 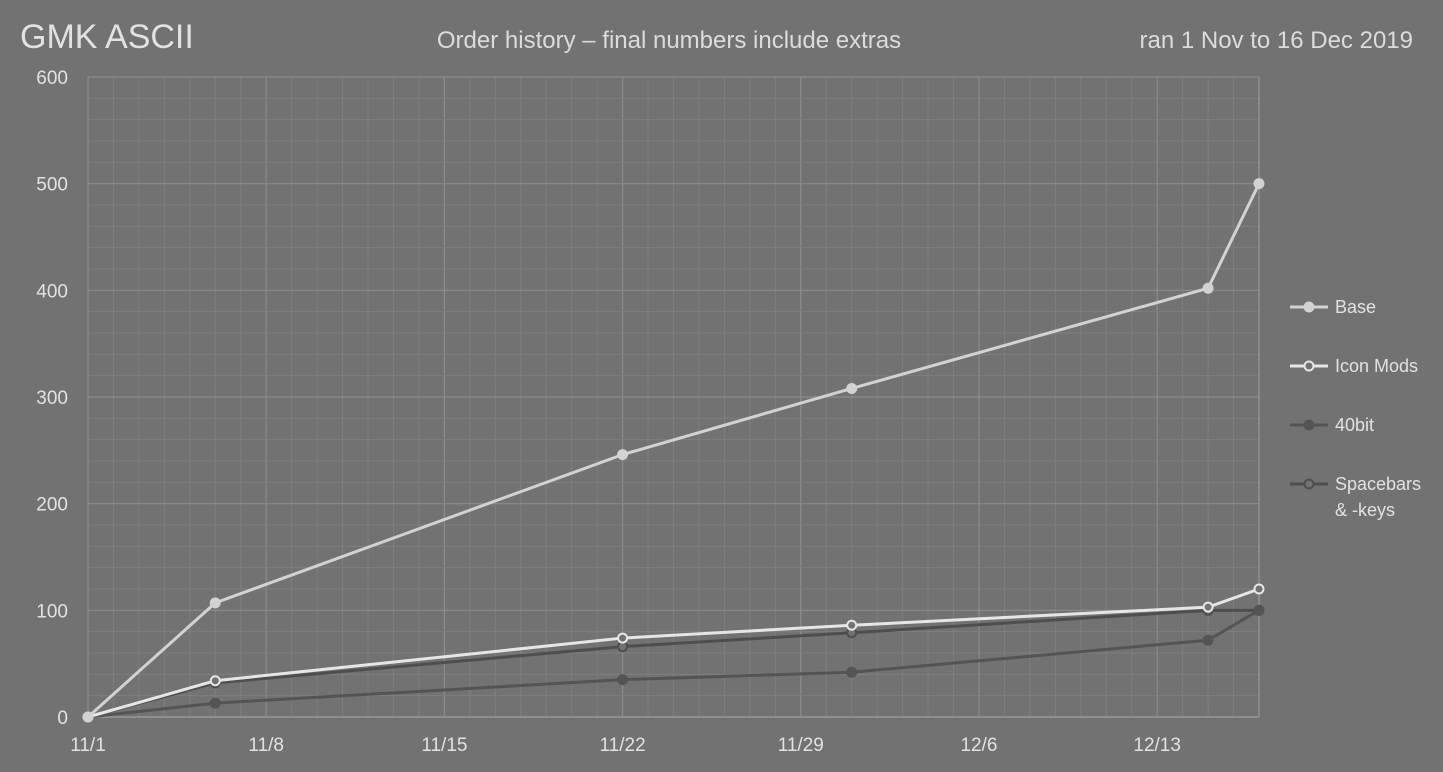 What do you see at coordinates (444, 745) in the screenshot?
I see `x-tick-label: 11/15` at bounding box center [444, 745].